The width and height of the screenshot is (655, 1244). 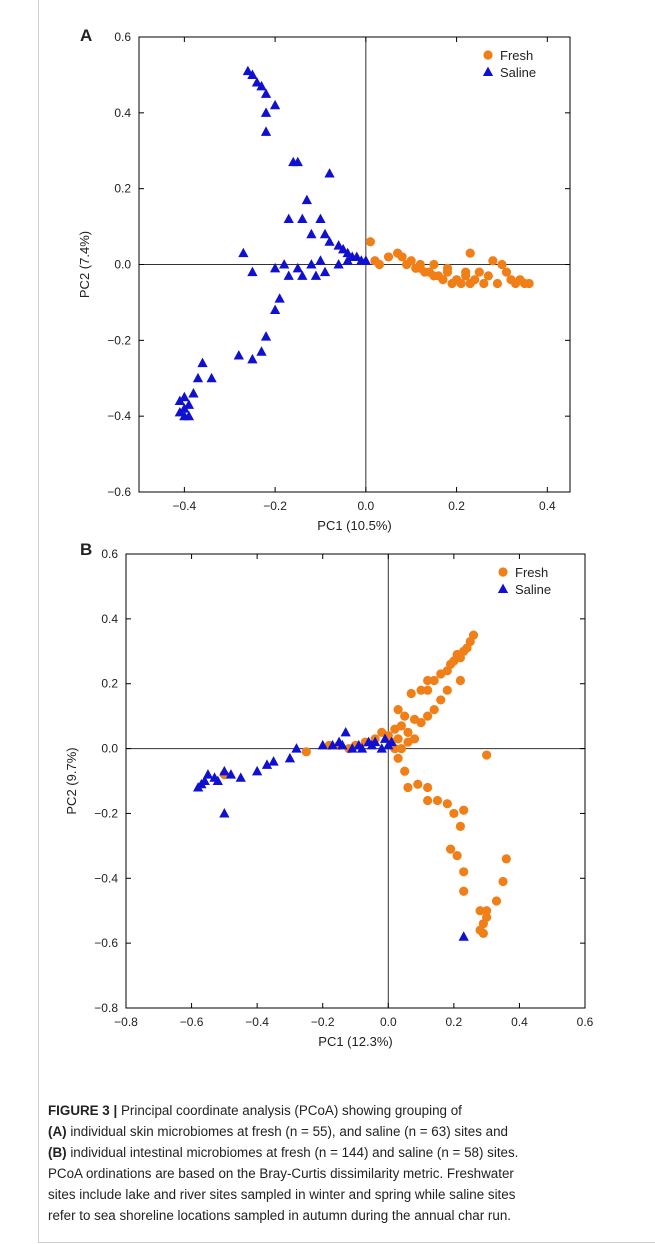 What do you see at coordinates (533, 589) in the screenshot?
I see `legend-label: Saline` at bounding box center [533, 589].